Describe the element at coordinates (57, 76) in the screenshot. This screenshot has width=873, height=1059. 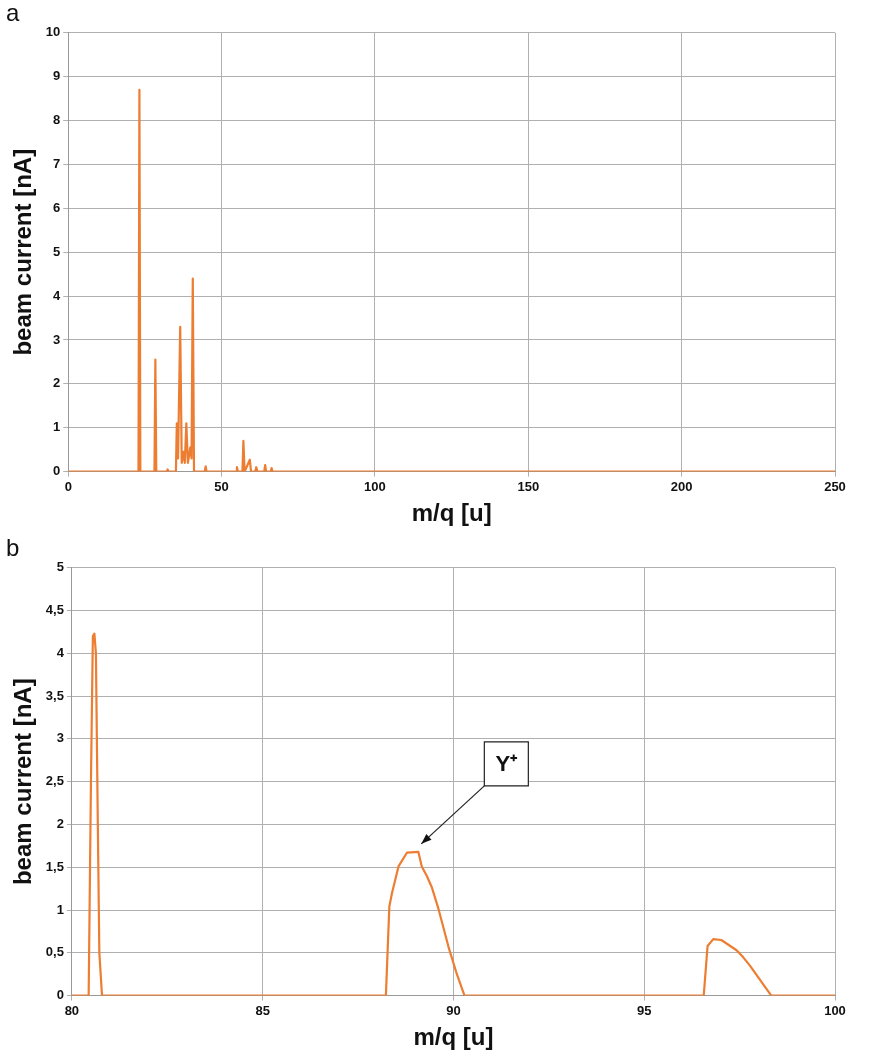
I see `y-tick-label: 9` at that location.